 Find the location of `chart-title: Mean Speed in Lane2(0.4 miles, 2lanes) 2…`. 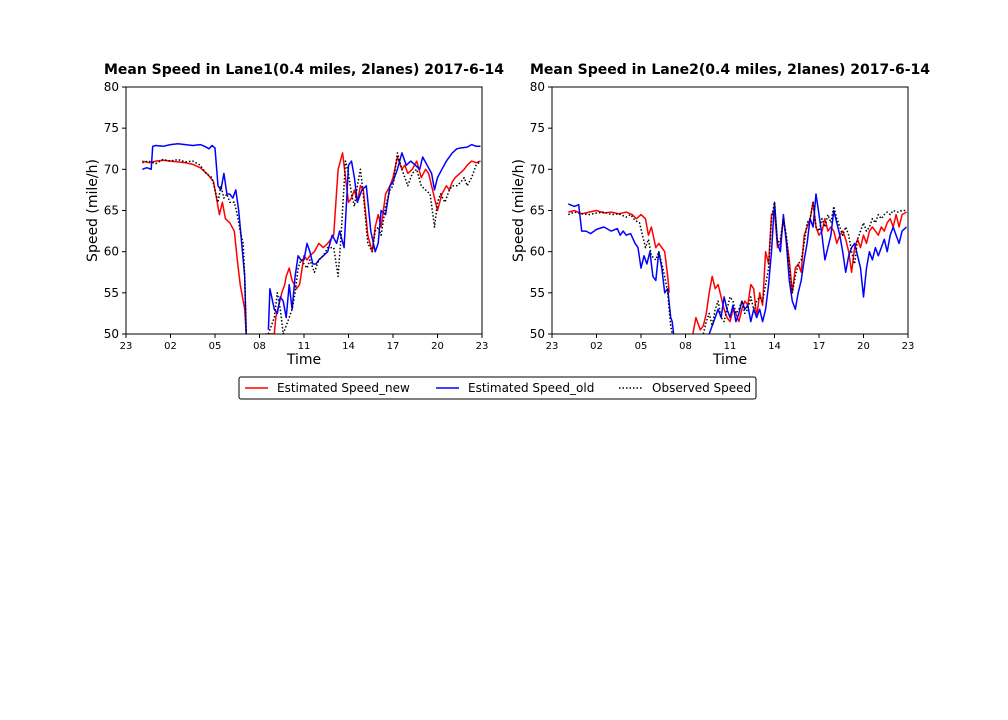

chart-title: Mean Speed in Lane2(0.4 miles, 2lanes) 2… is located at coordinates (730, 70).